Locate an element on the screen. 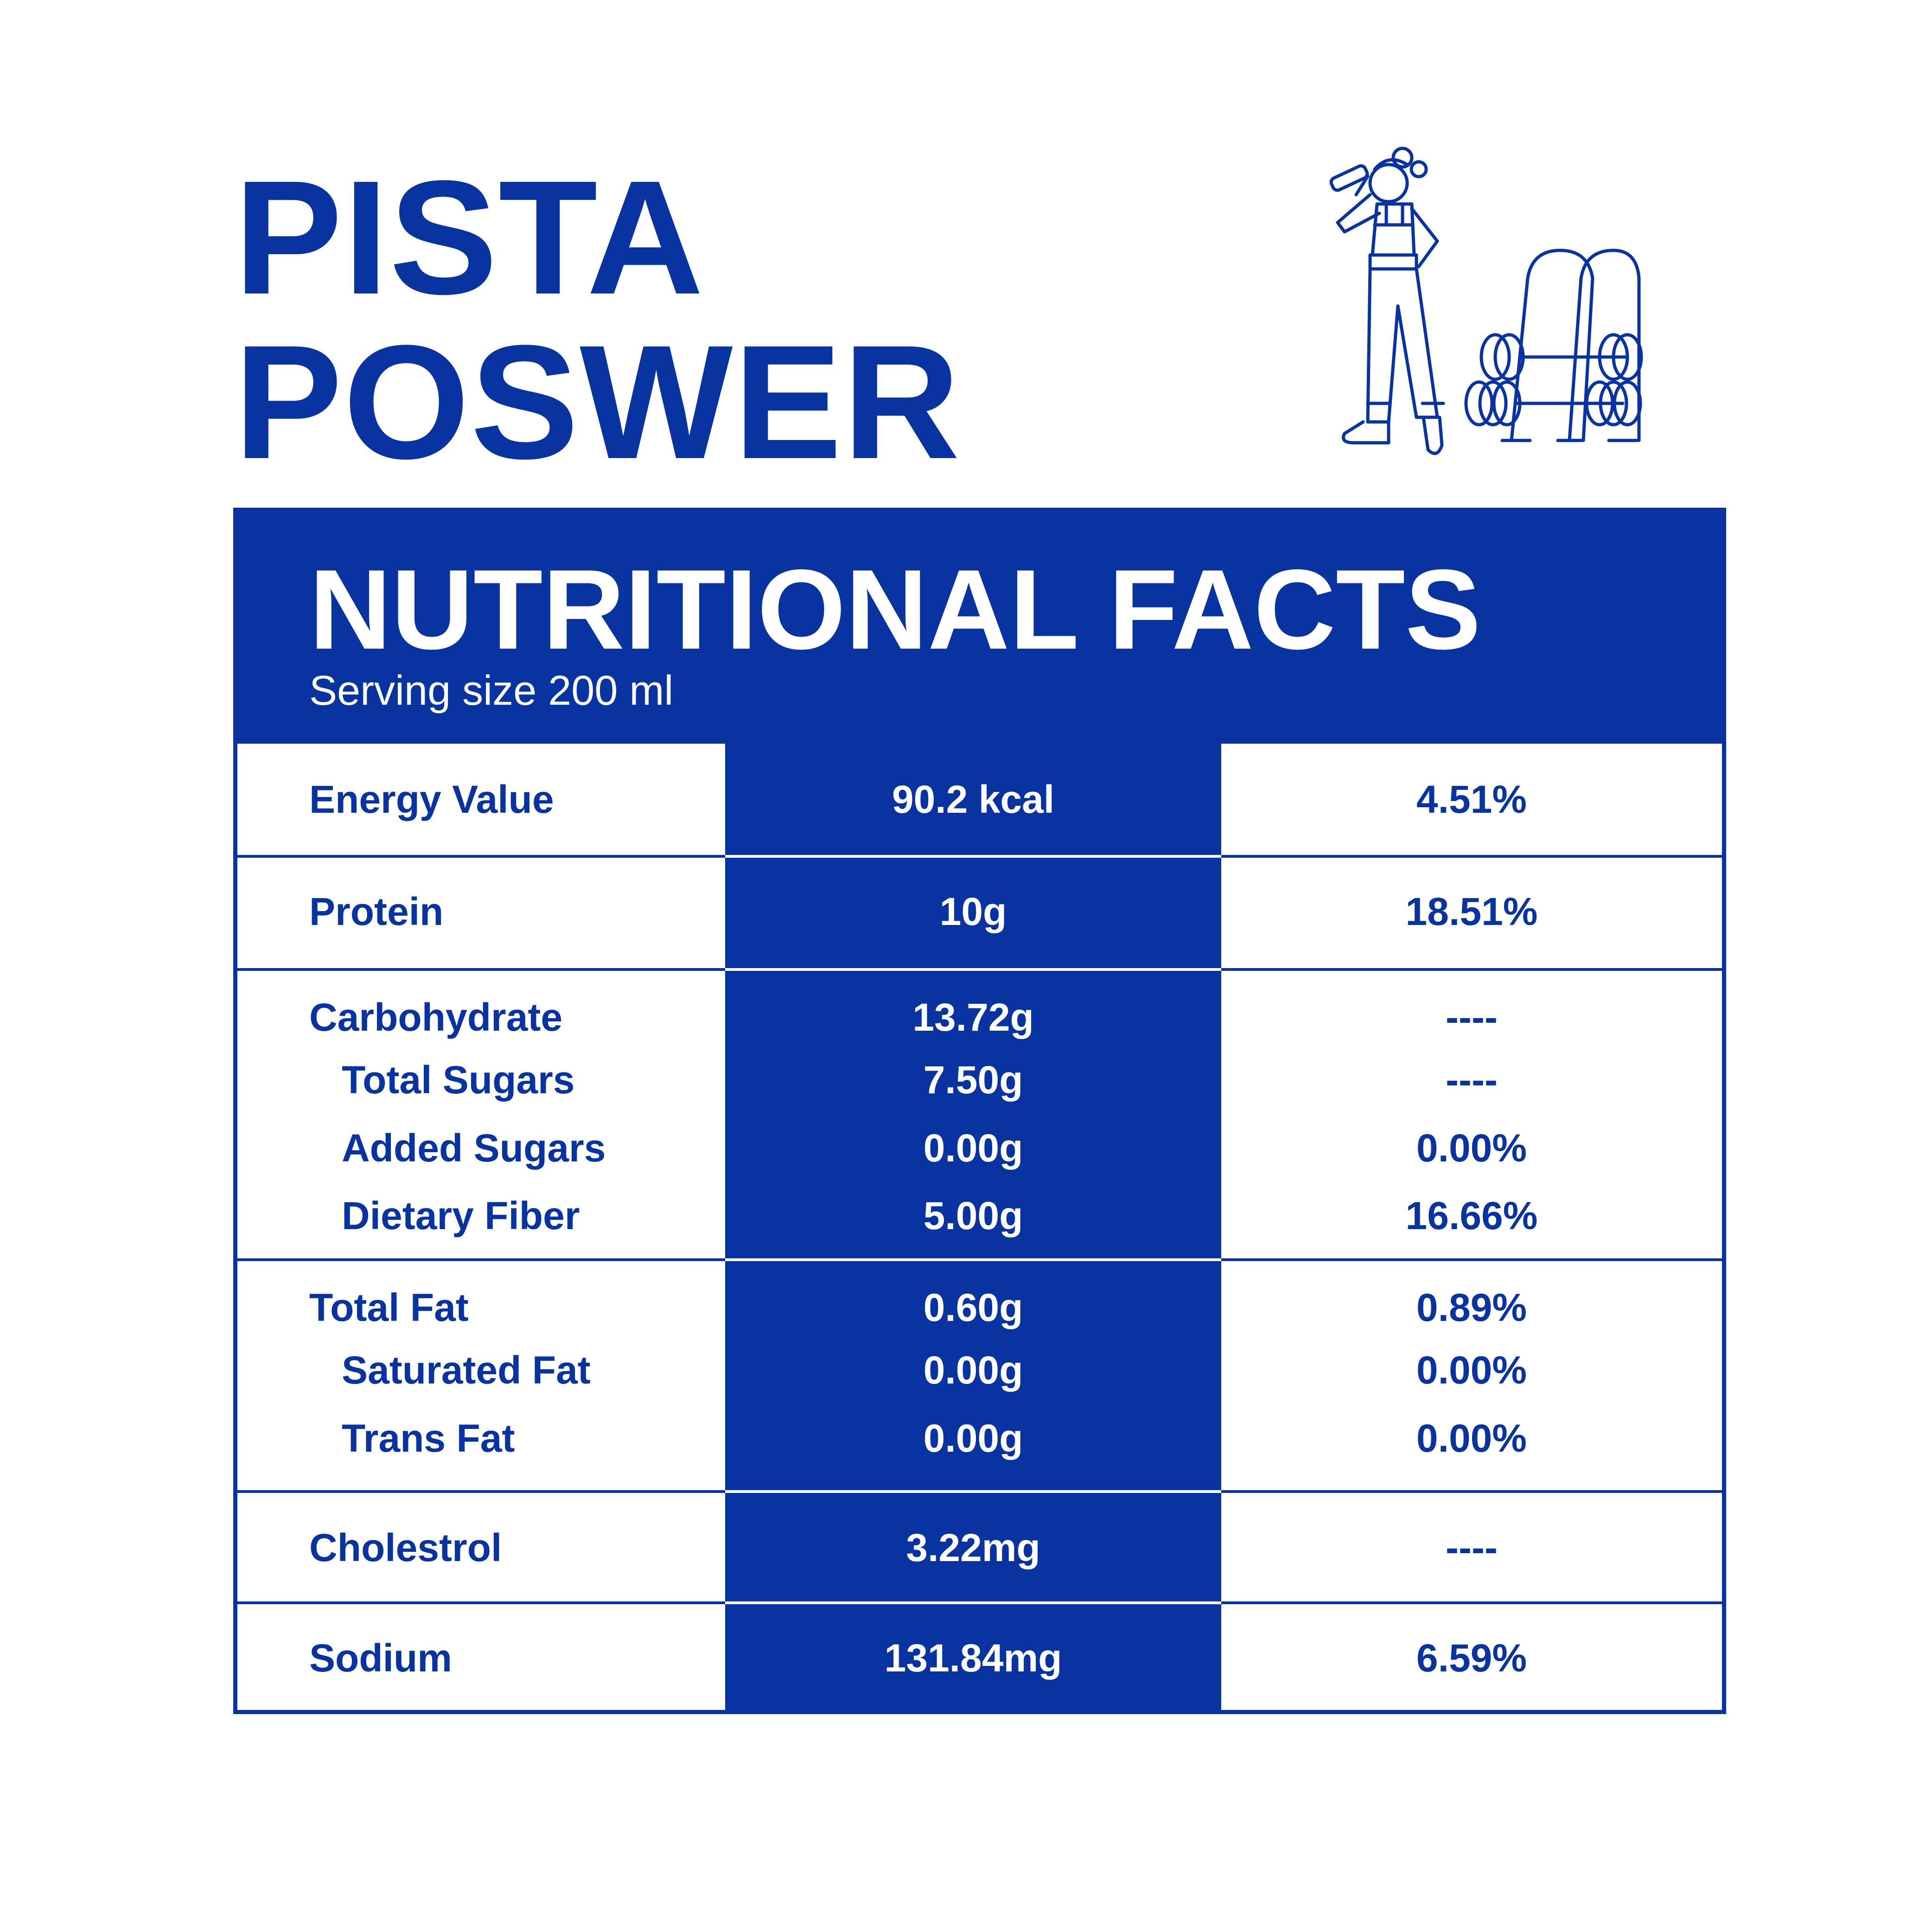 This screenshot has width=1932, height=1932. nutrient-daily-value: 18.51% is located at coordinates (1471, 911).